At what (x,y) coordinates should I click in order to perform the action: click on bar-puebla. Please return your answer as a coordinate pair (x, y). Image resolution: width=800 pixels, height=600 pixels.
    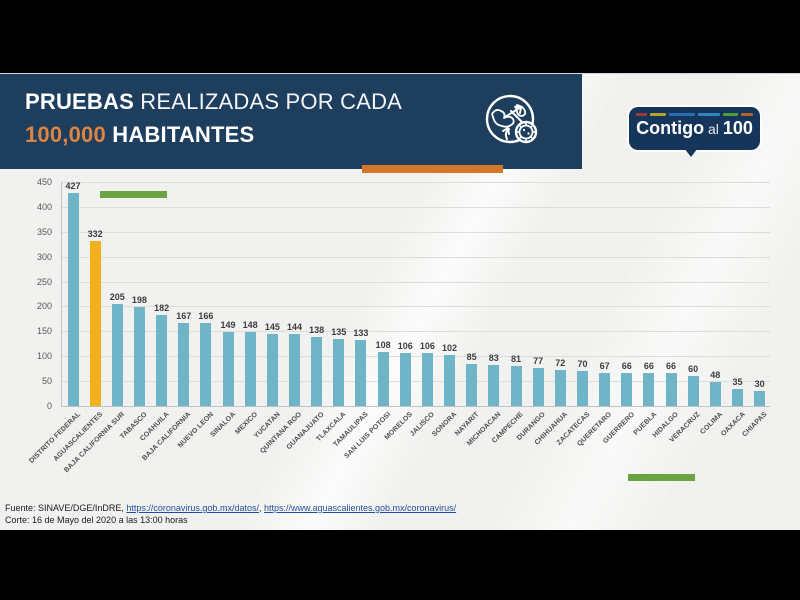
    Looking at the image, I should click on (649, 389).